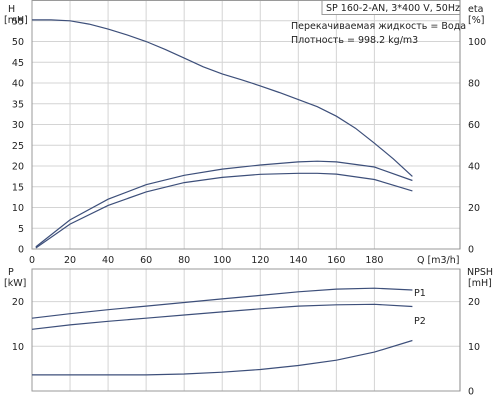 The width and height of the screenshot is (500, 400). I want to click on eta-tick-label: 20, so click(474, 208).